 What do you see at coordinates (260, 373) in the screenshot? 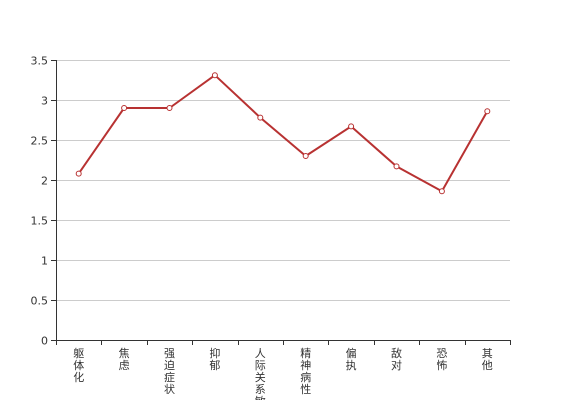
I see `x-tick-label: 人际关系敏感` at bounding box center [260, 373].